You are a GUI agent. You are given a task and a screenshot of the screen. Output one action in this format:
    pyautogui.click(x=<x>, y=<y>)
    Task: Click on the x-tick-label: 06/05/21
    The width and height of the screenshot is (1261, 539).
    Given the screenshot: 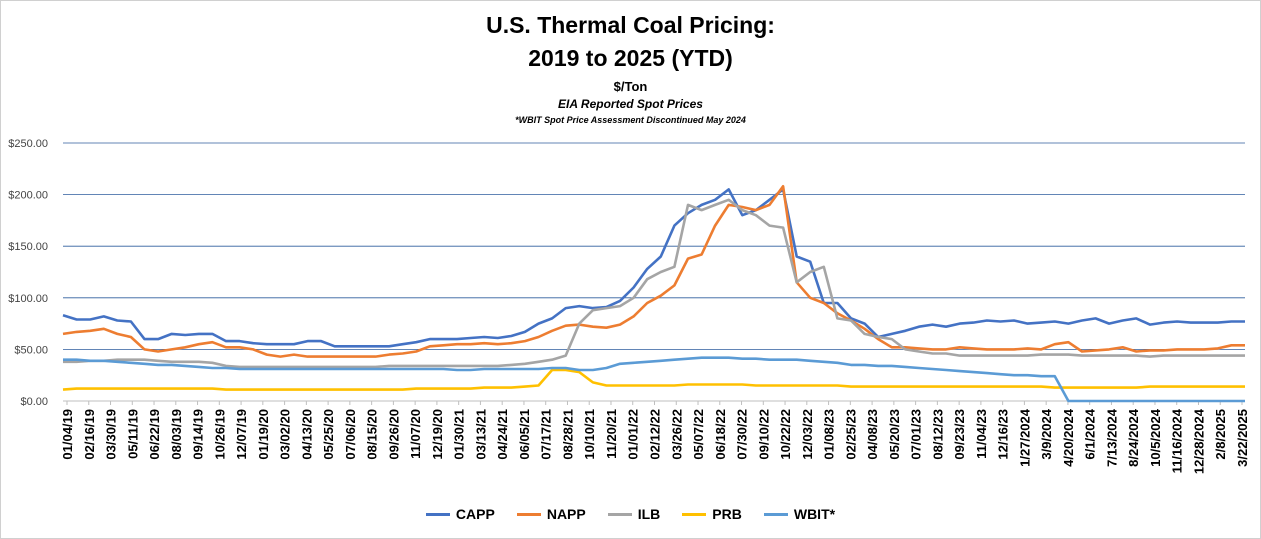 What is the action you would take?
    pyautogui.click(x=524, y=434)
    